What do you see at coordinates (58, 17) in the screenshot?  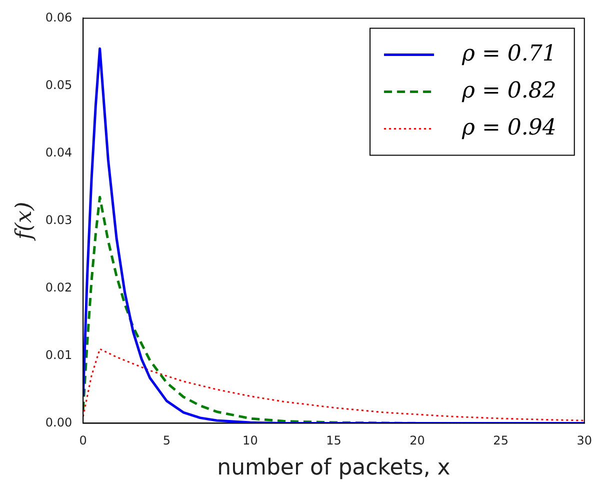 I see `y-tick-label: 0.06` at bounding box center [58, 17].